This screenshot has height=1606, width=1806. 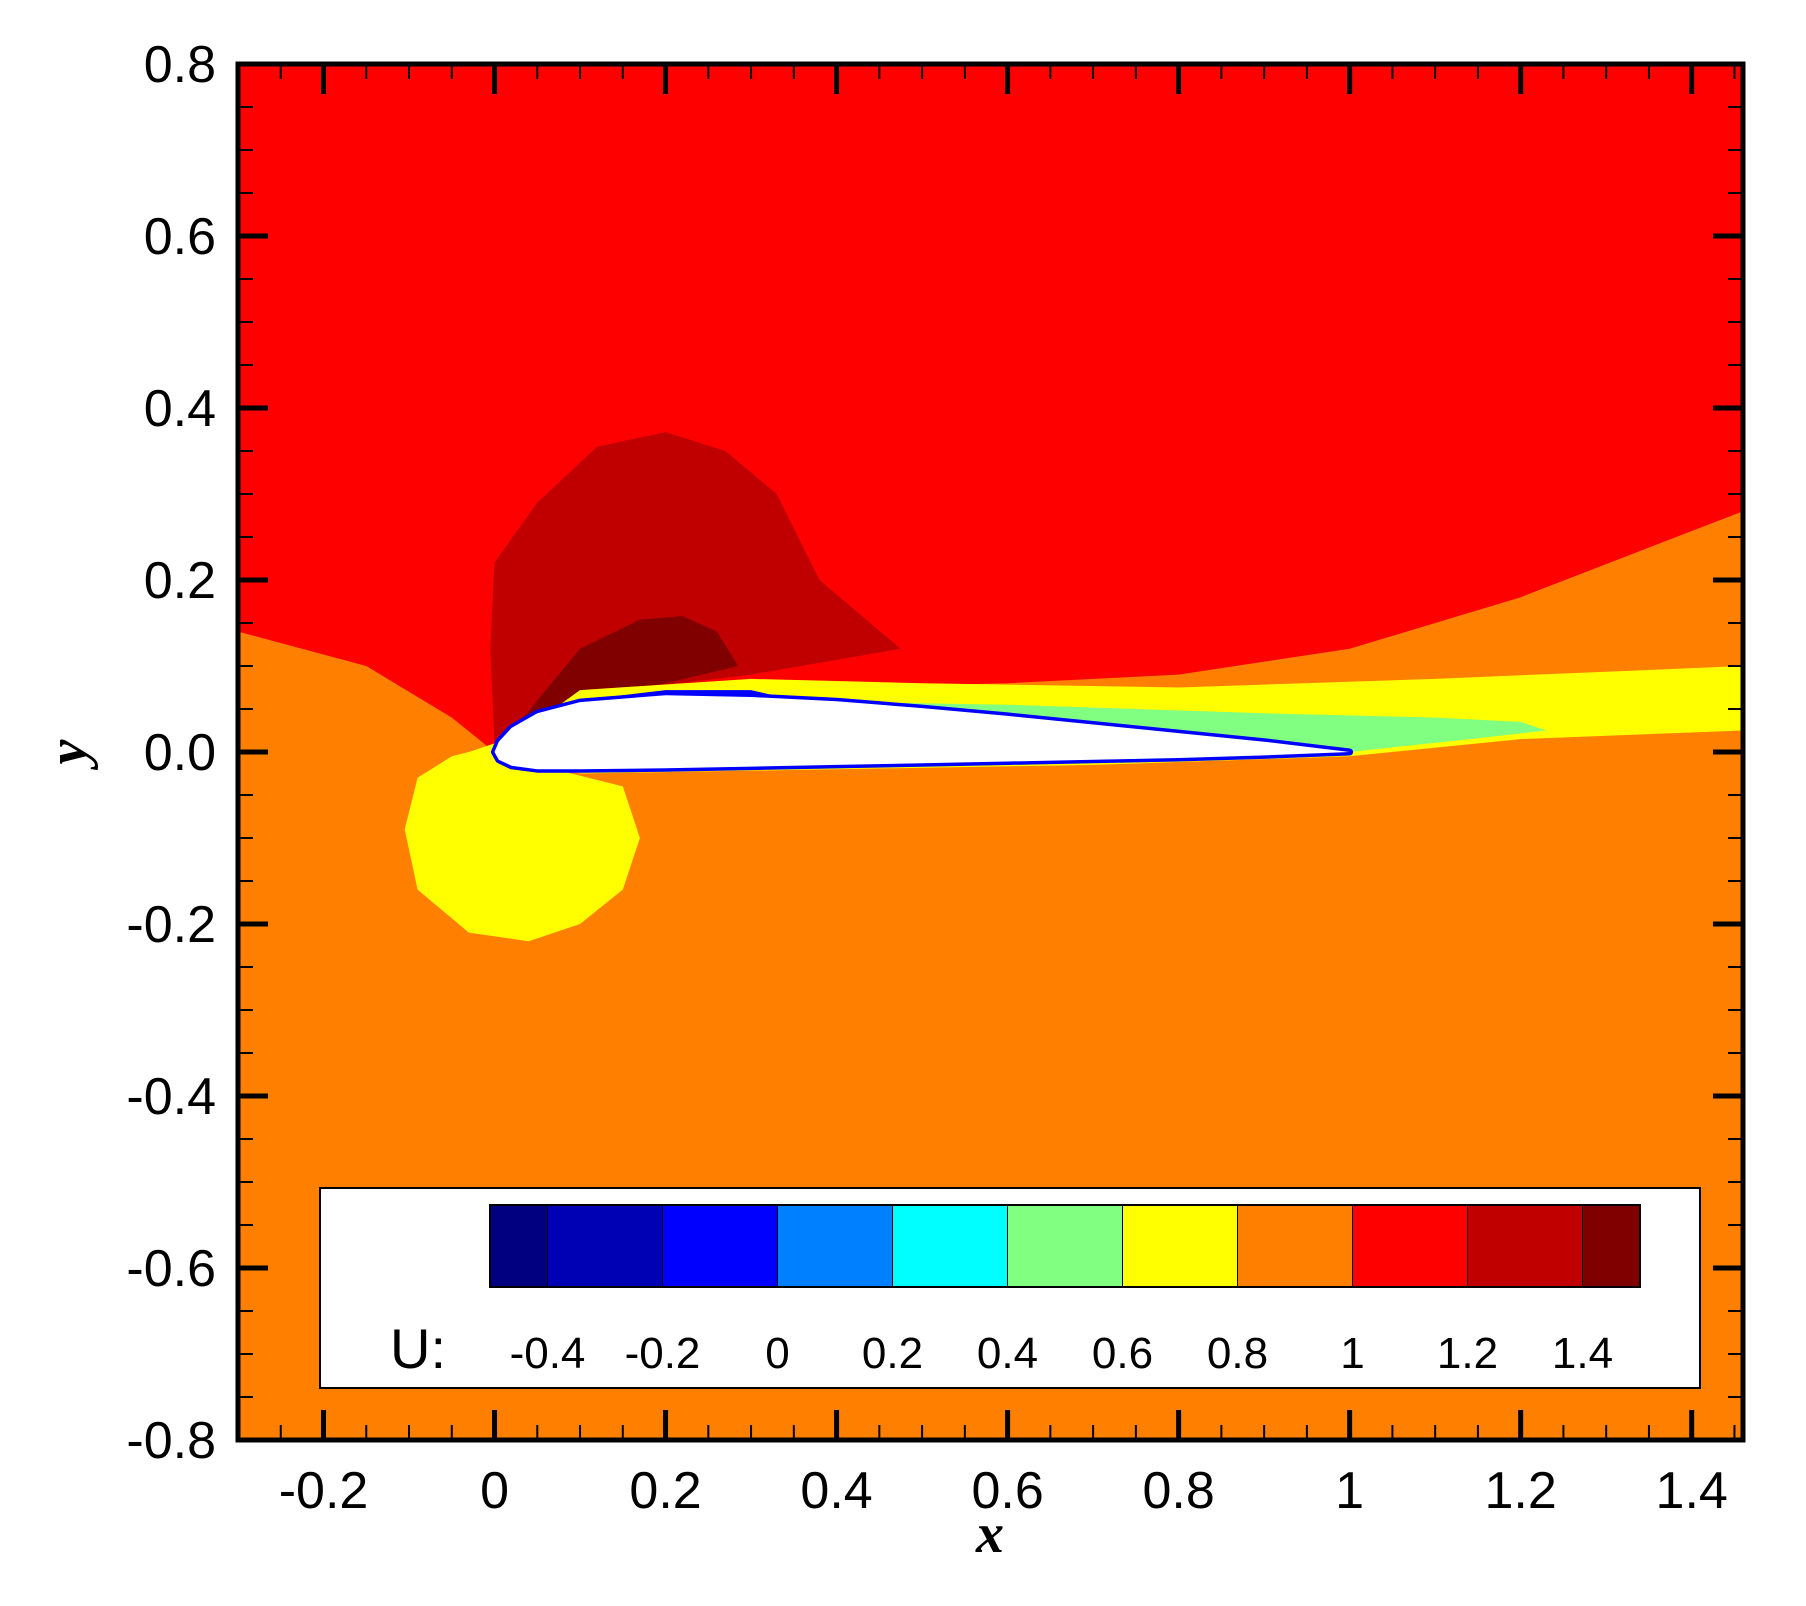 I want to click on x-tick-label: 0, so click(x=494, y=1491).